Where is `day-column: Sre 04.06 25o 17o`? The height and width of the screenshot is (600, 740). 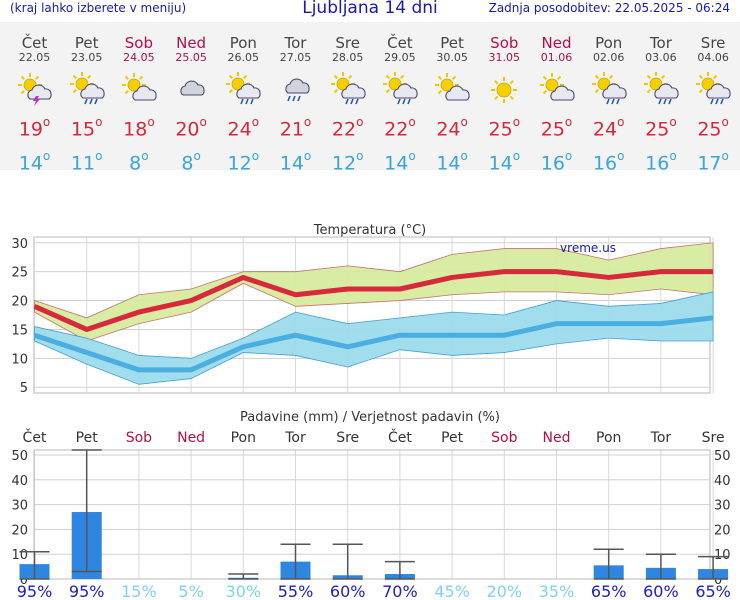 day-column: Sre 04.06 25o 17o is located at coordinates (713, 98).